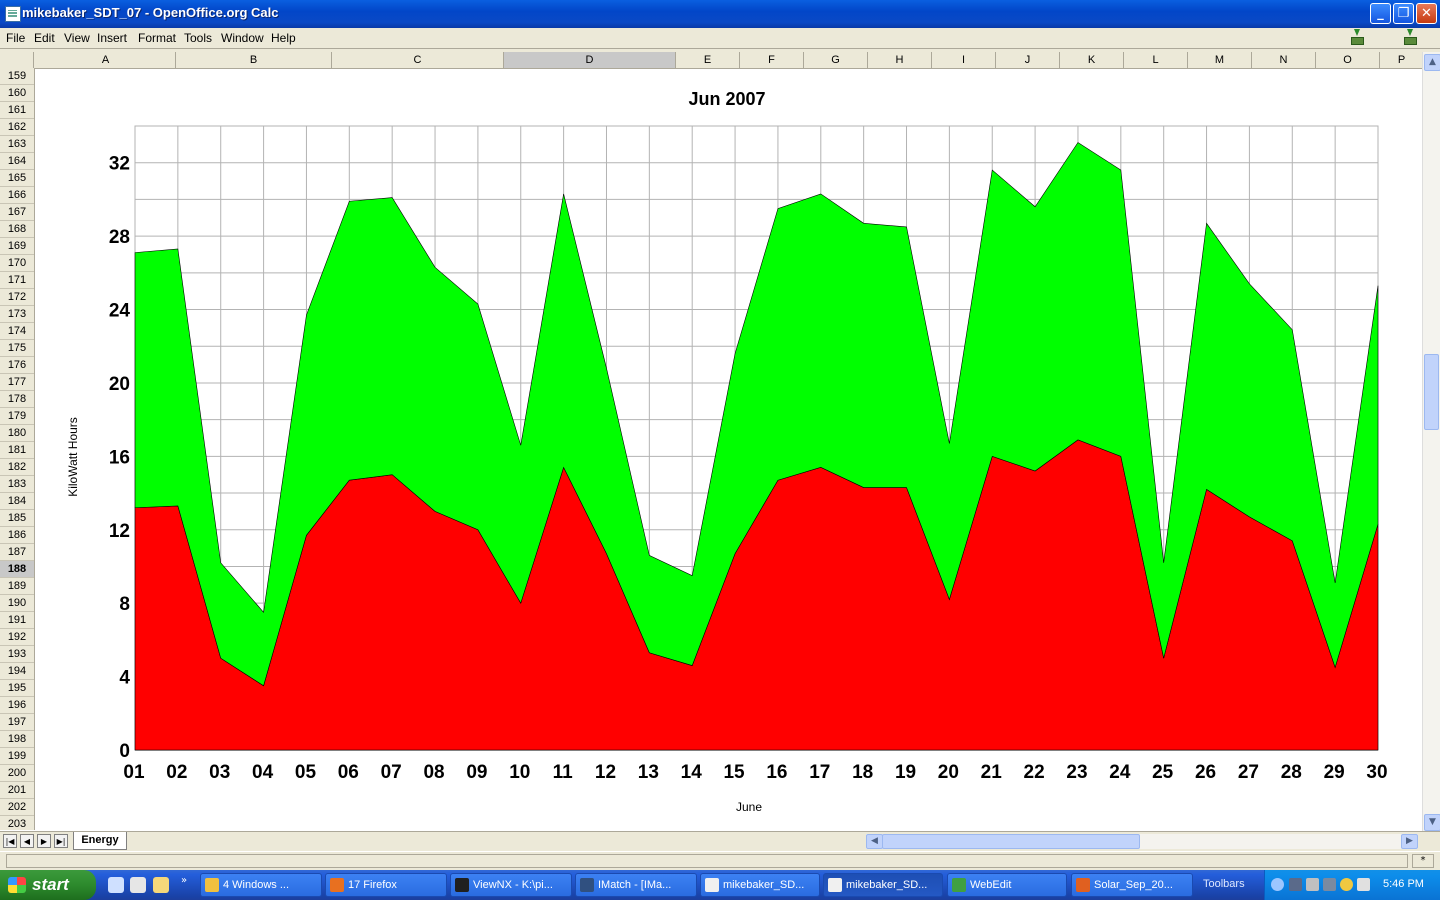 Image resolution: width=1440 pixels, height=900 pixels. I want to click on column-header-G: G, so click(836, 60).